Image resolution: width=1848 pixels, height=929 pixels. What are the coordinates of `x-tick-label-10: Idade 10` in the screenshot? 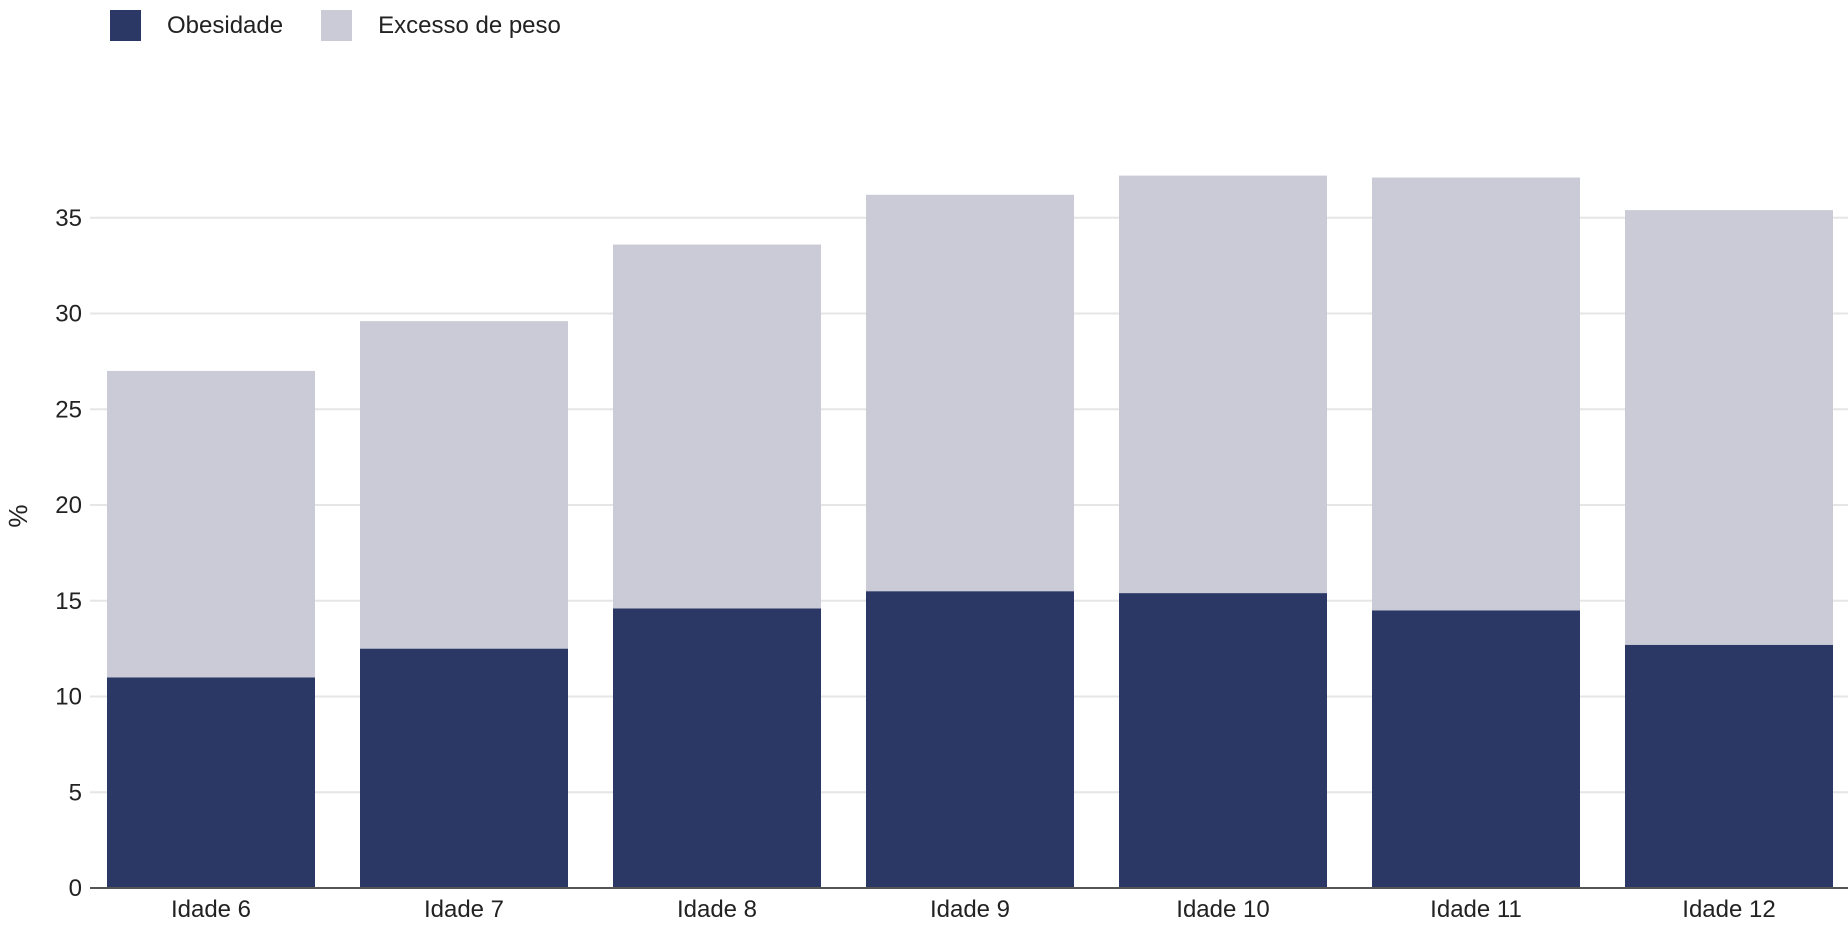 It's located at (1222, 909).